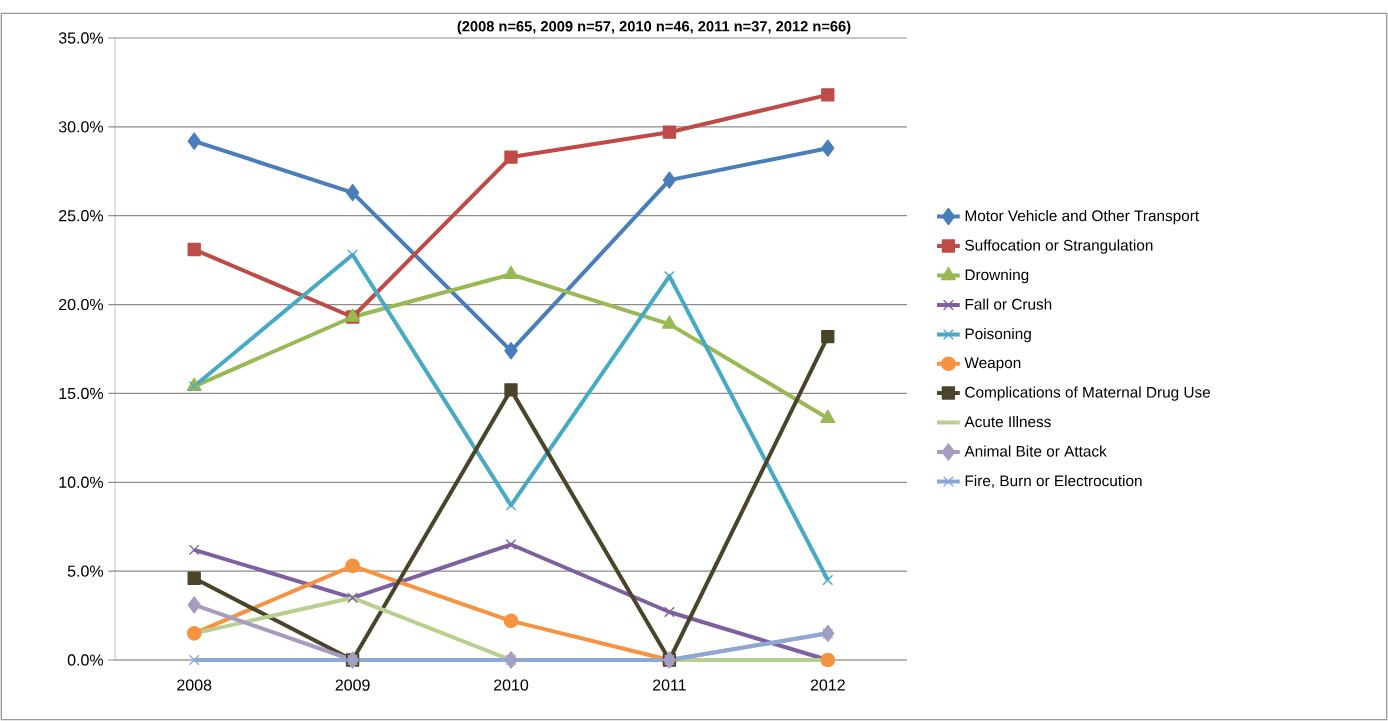 This screenshot has height=721, width=1388. What do you see at coordinates (194, 685) in the screenshot?
I see `x-tick-label: 2008` at bounding box center [194, 685].